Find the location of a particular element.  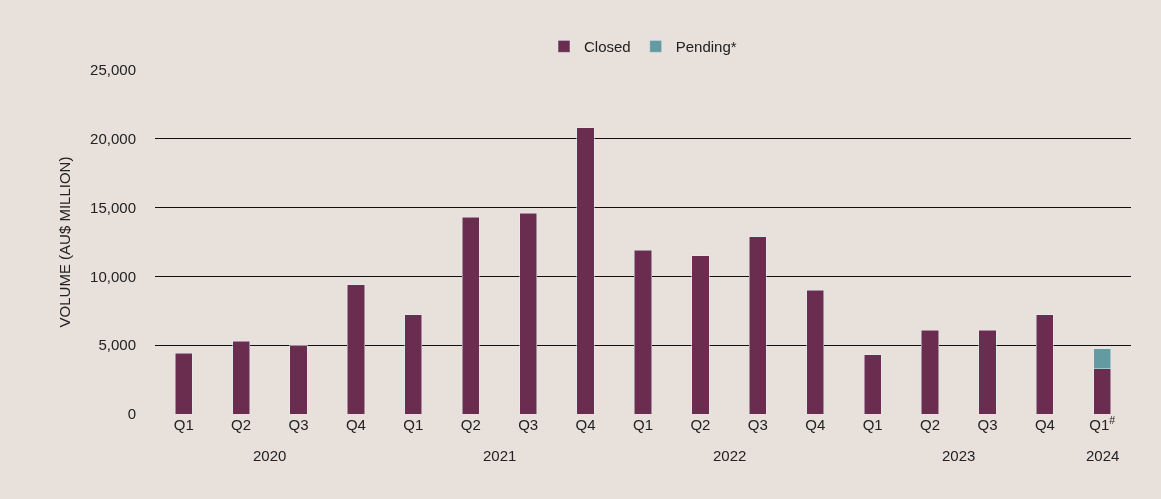

y-tick-label: 10,000 is located at coordinates (113, 276).